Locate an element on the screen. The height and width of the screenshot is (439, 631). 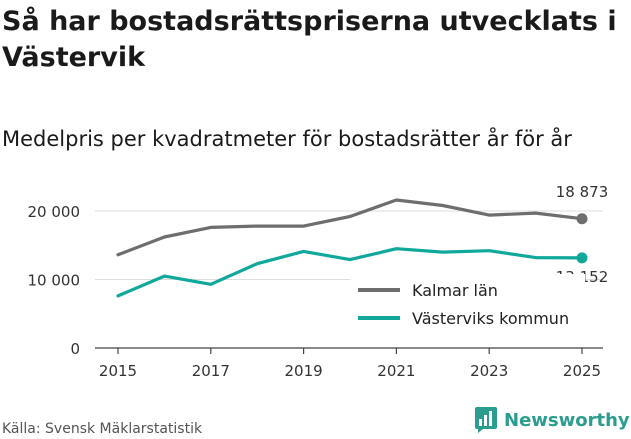
y-axis: 0 10 000 20 000 is located at coordinates (54, 280).